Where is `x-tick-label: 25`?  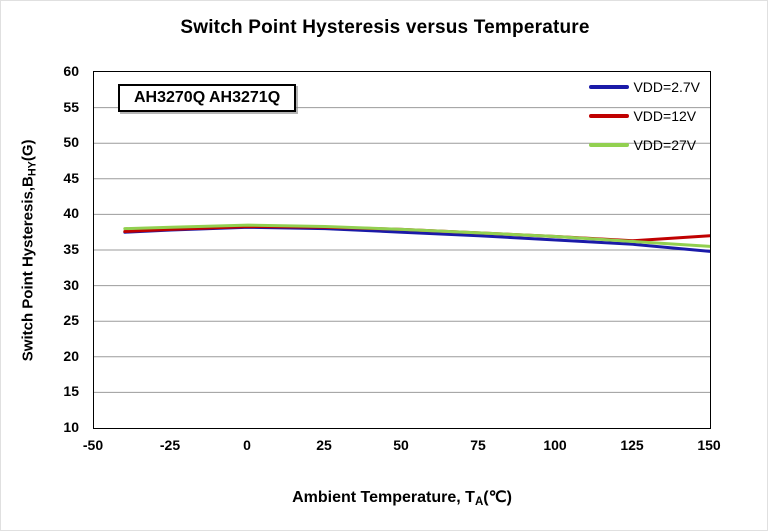
x-tick-label: 25 is located at coordinates (324, 445).